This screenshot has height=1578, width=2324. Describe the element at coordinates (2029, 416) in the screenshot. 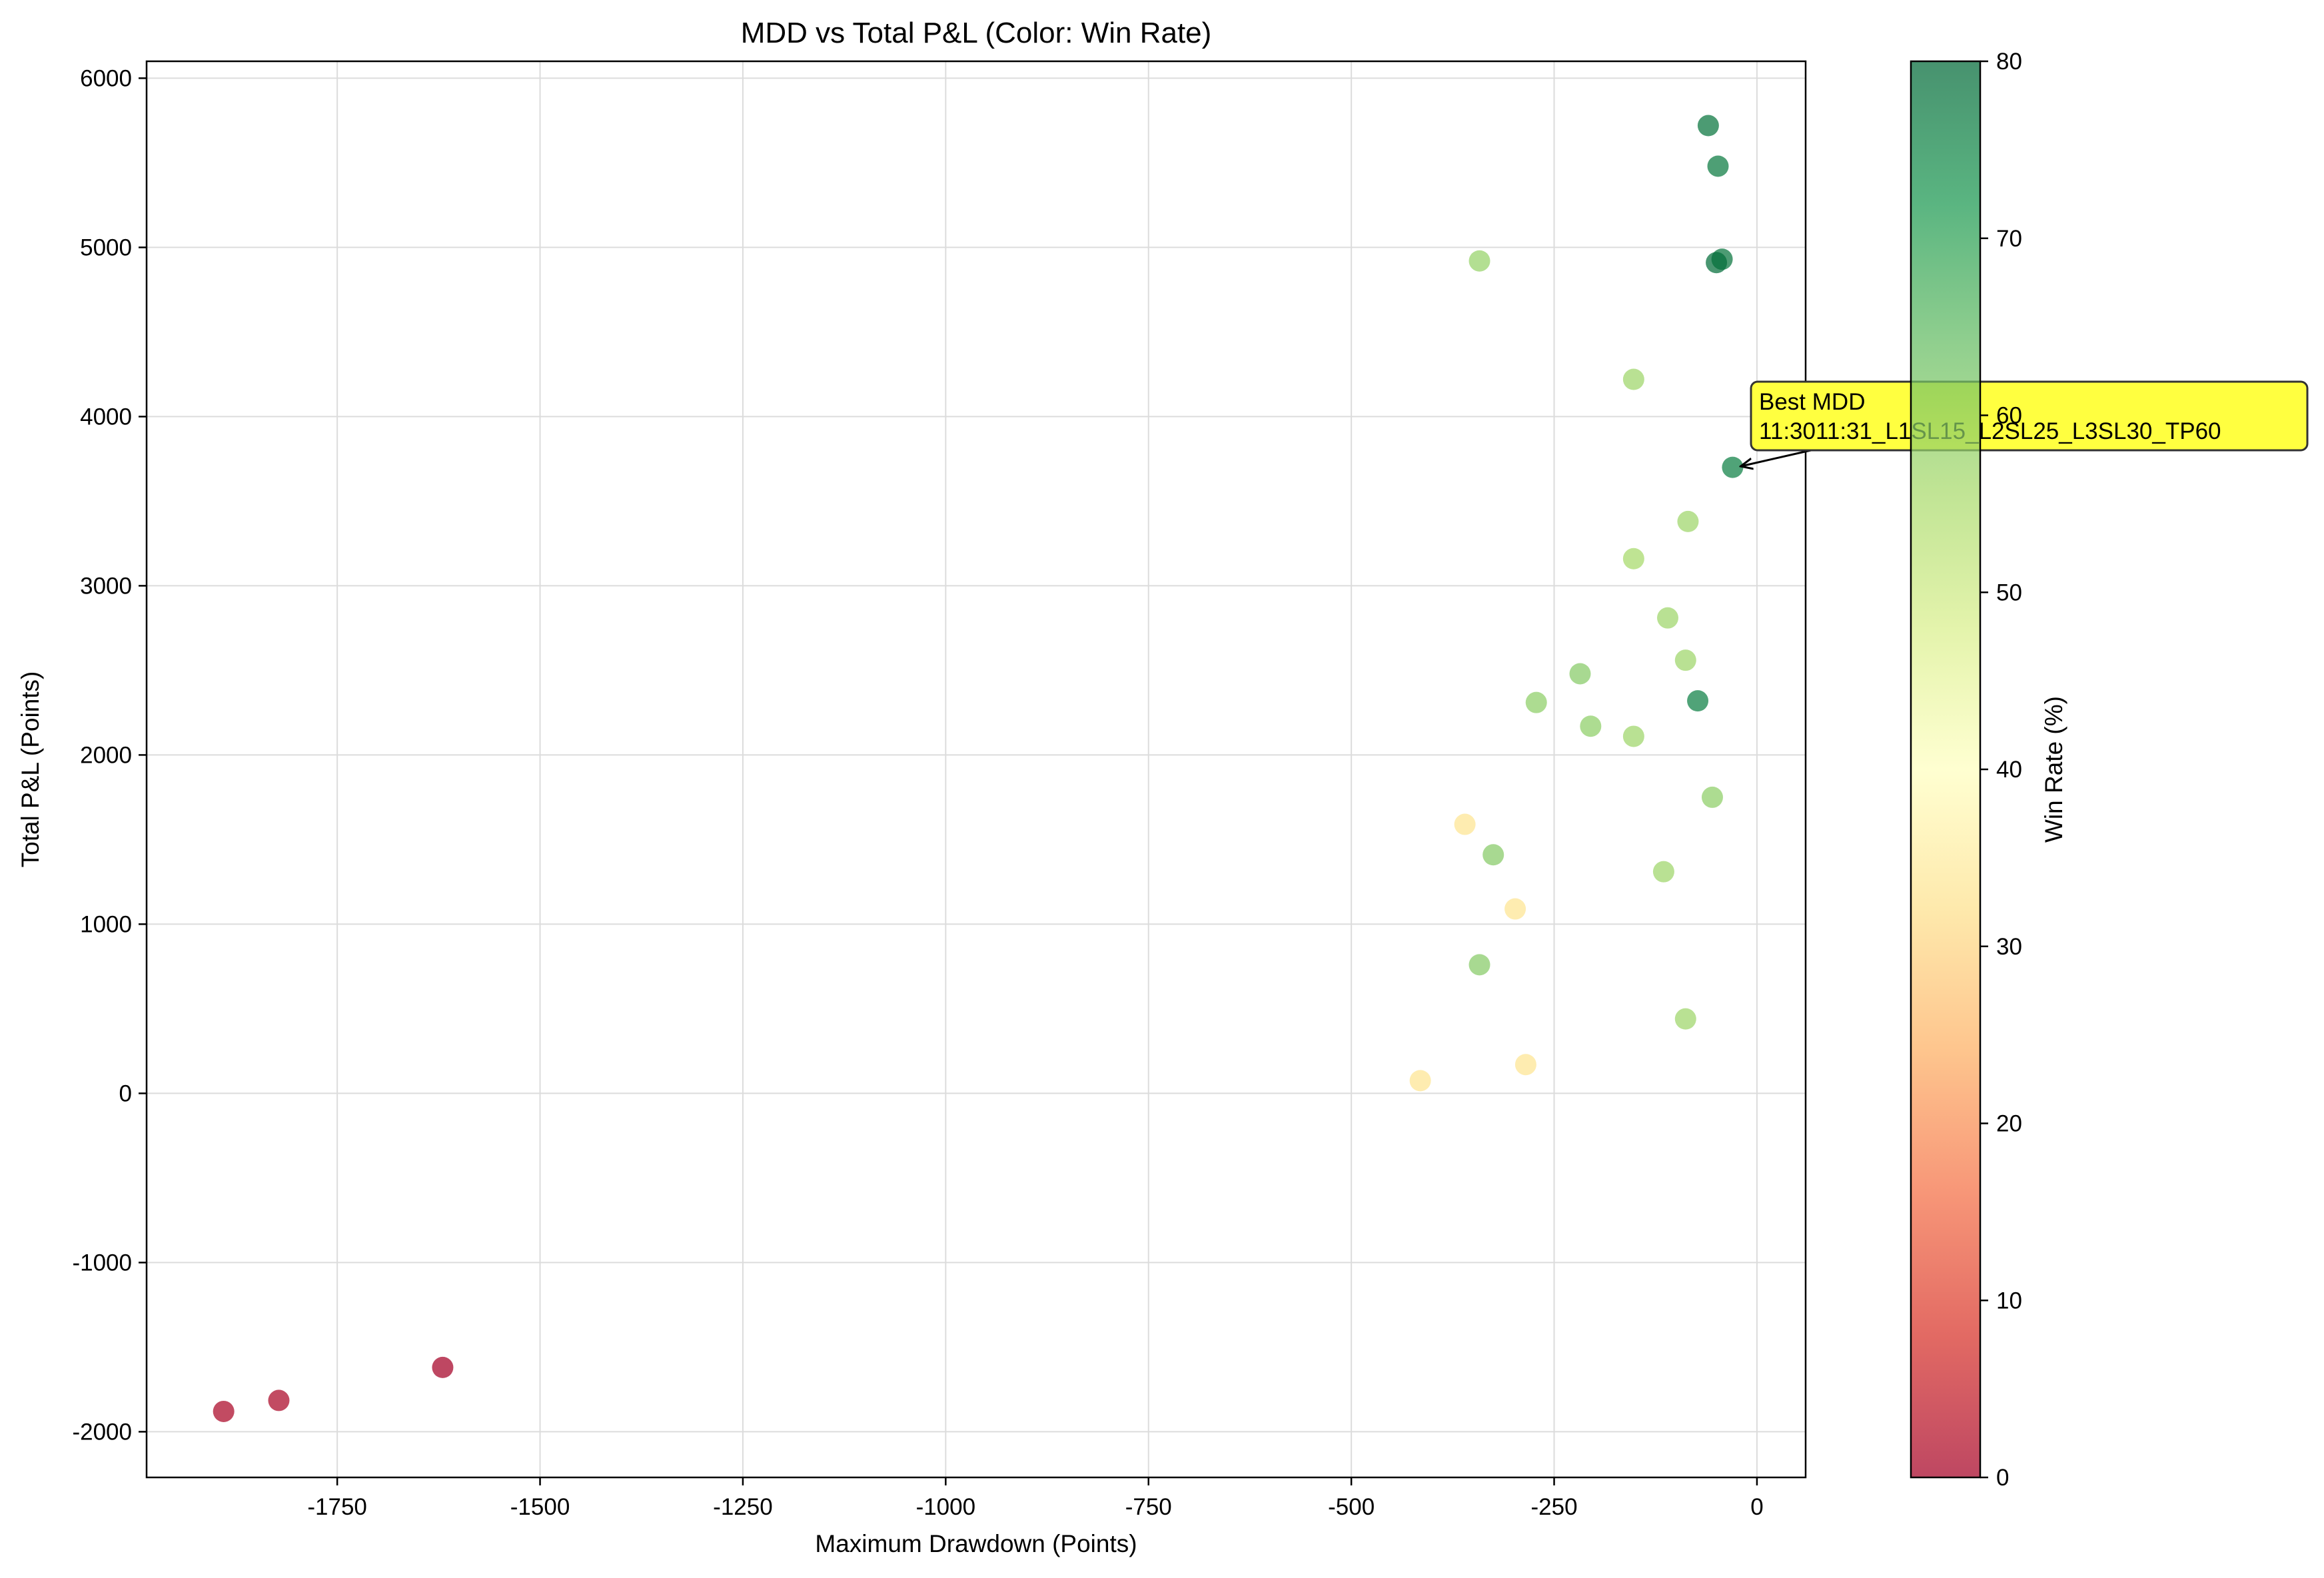

I see `annotation-box` at that location.